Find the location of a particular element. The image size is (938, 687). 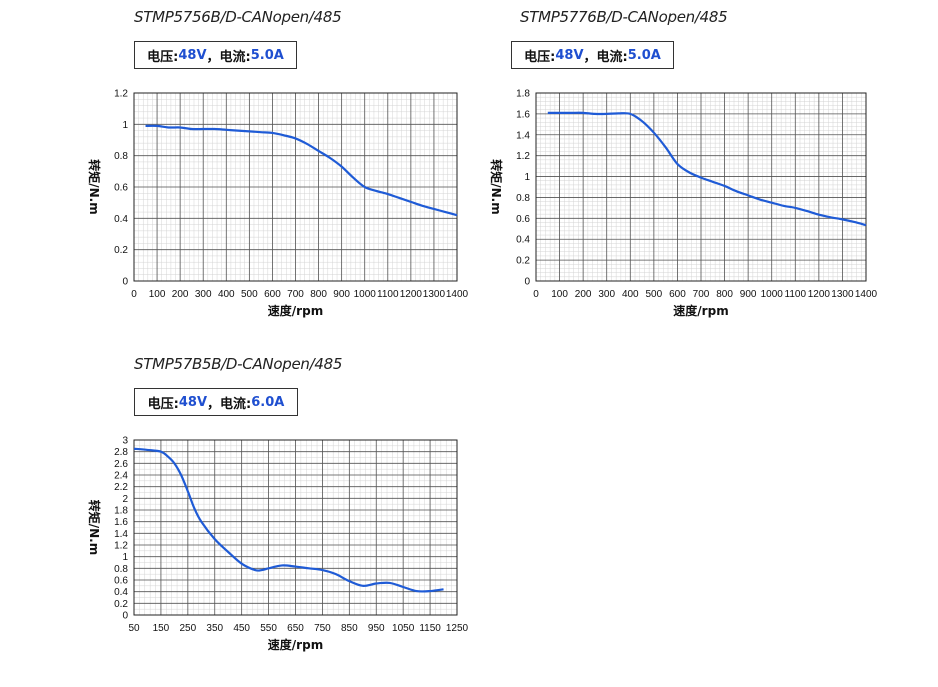

x-tick-label: 350 is located at coordinates (214, 628).